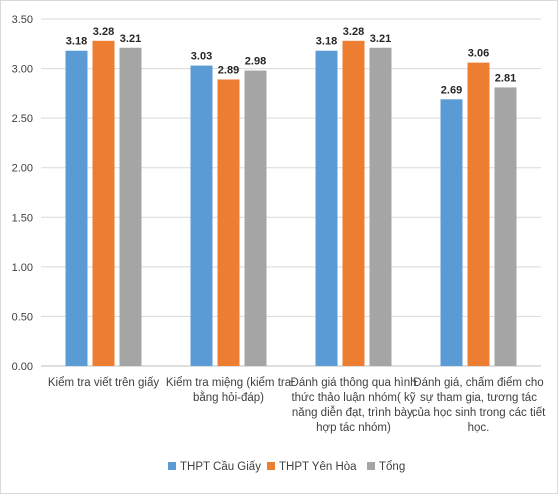  I want to click on category-label-line: Đánh giá, chấm điểm cho, so click(478, 383).